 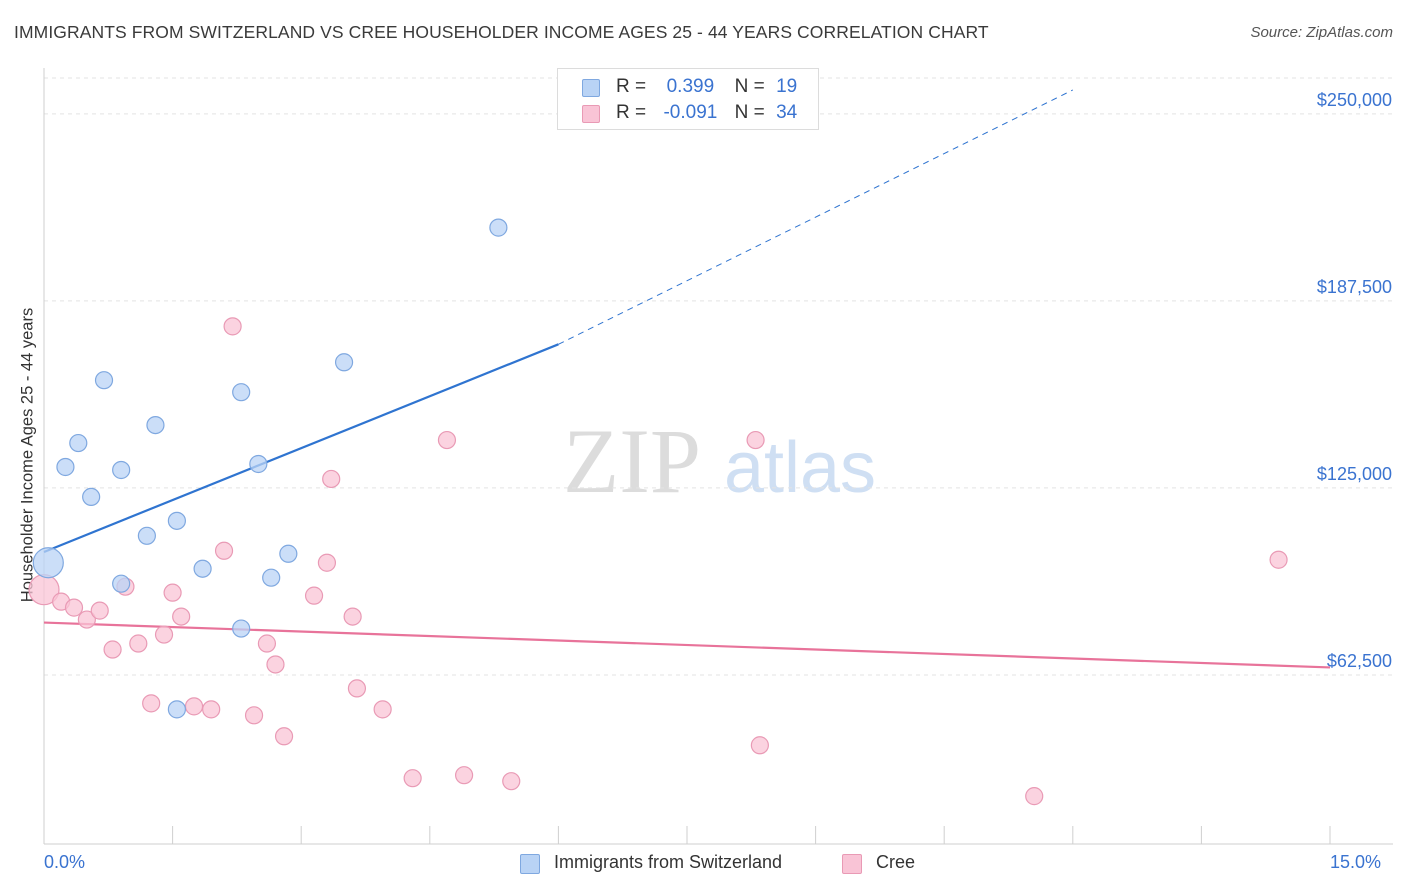 What do you see at coordinates (1321, 32) in the screenshot?
I see `source-label: Source: ZipAtlas.com` at bounding box center [1321, 32].